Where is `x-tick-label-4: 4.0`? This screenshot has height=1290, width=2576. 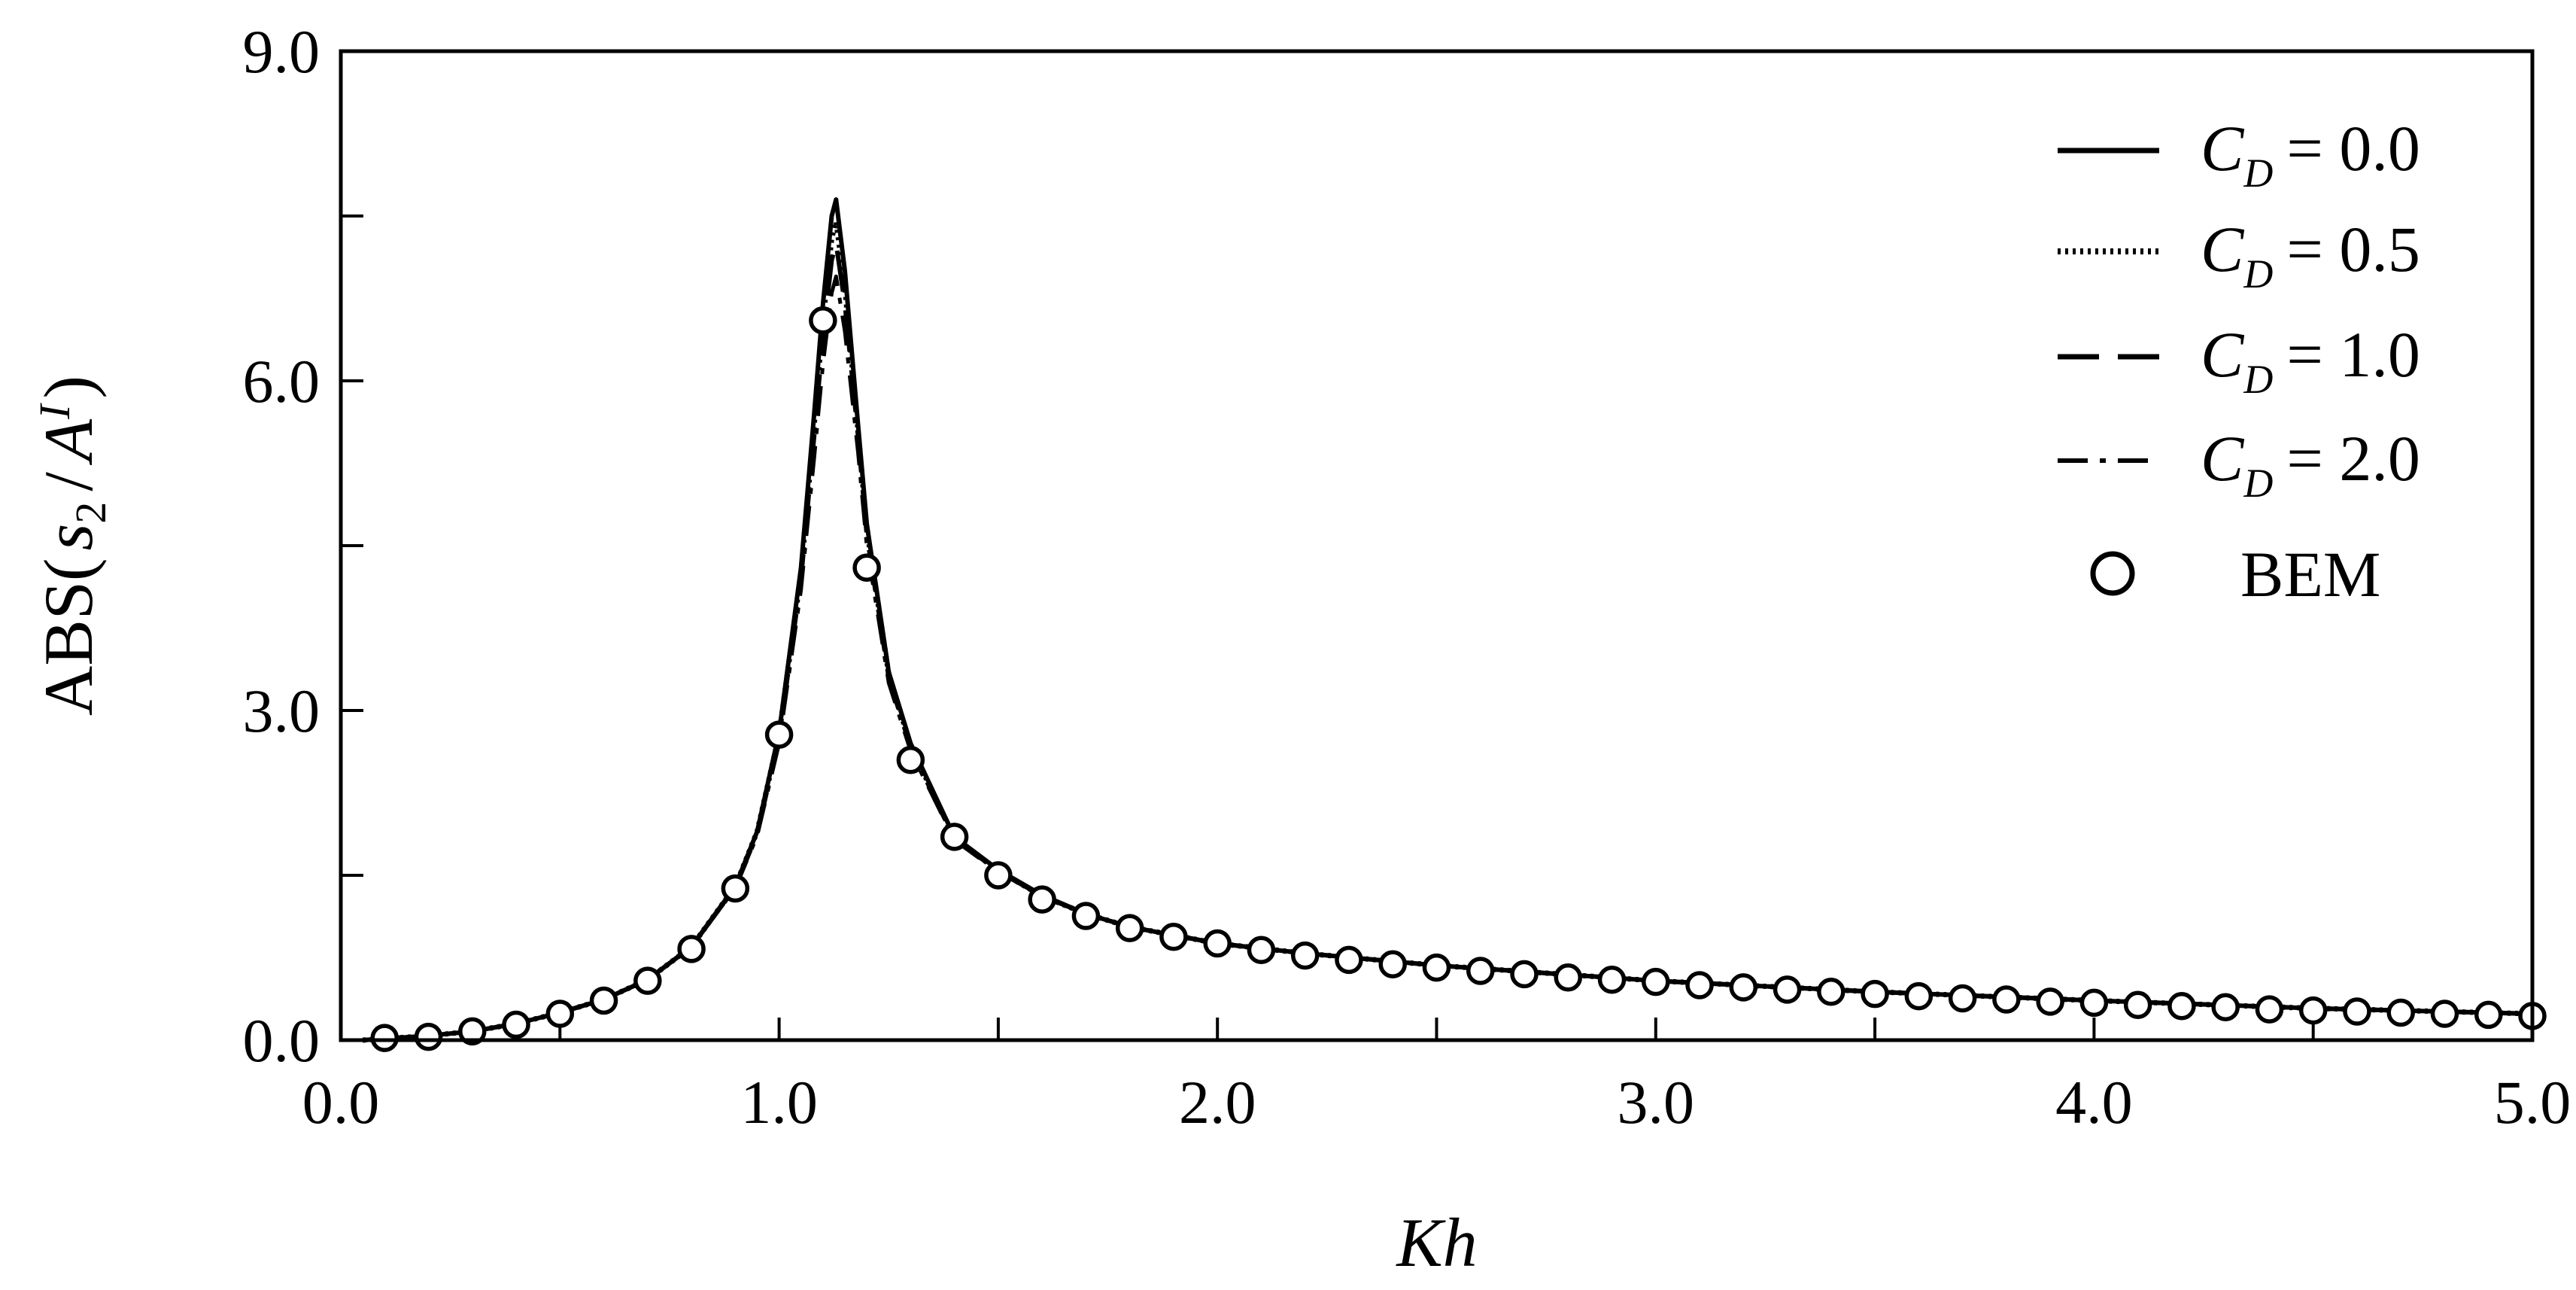
x-tick-label-4: 4.0 is located at coordinates (2094, 1102).